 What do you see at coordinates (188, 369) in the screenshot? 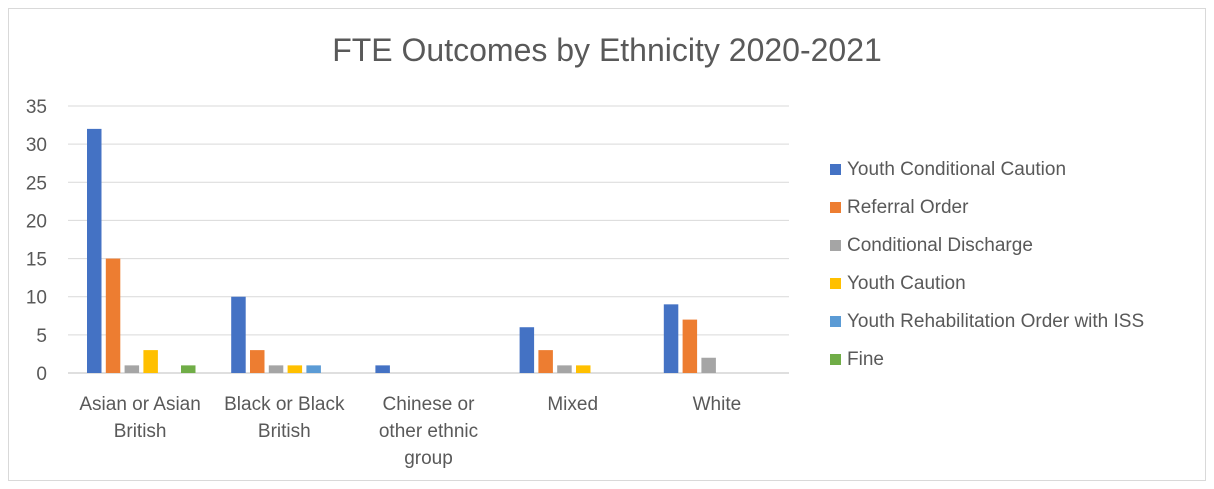
I see `bar-fine` at bounding box center [188, 369].